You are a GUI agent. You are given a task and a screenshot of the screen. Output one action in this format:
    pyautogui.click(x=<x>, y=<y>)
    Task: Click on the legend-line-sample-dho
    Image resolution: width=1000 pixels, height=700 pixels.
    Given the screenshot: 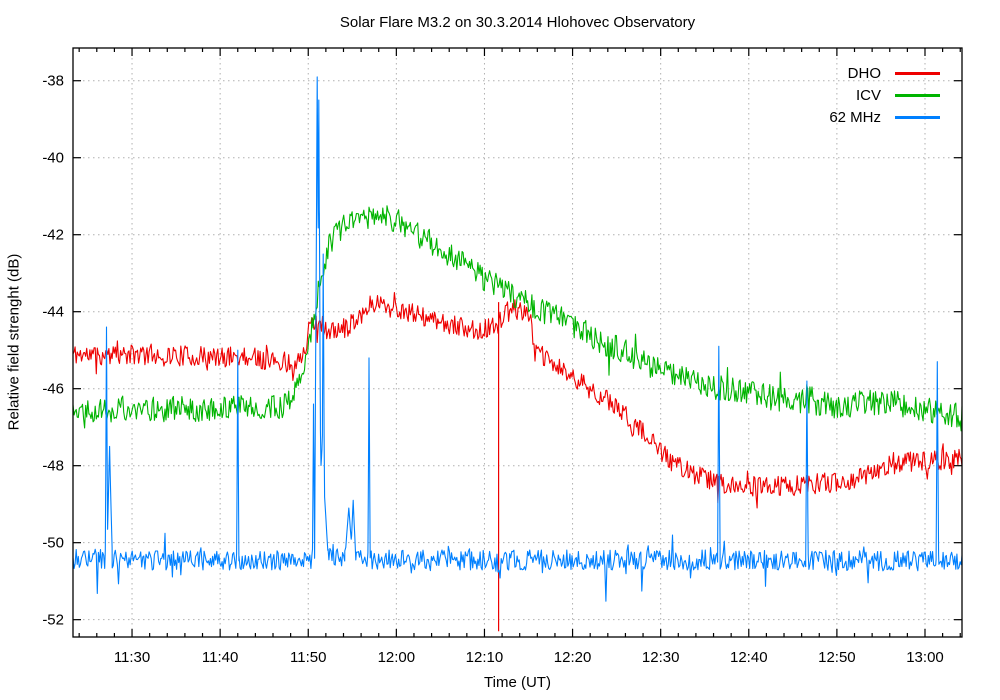 What is the action you would take?
    pyautogui.click(x=917, y=73)
    